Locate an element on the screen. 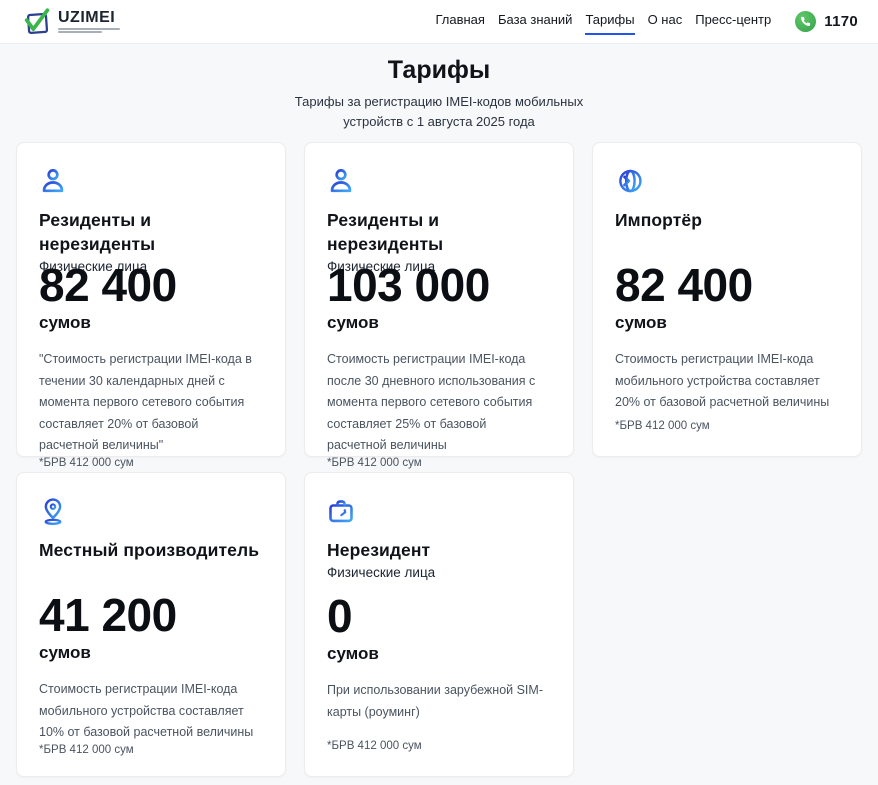 The image size is (878, 785). location-pin-icon is located at coordinates (53, 511).